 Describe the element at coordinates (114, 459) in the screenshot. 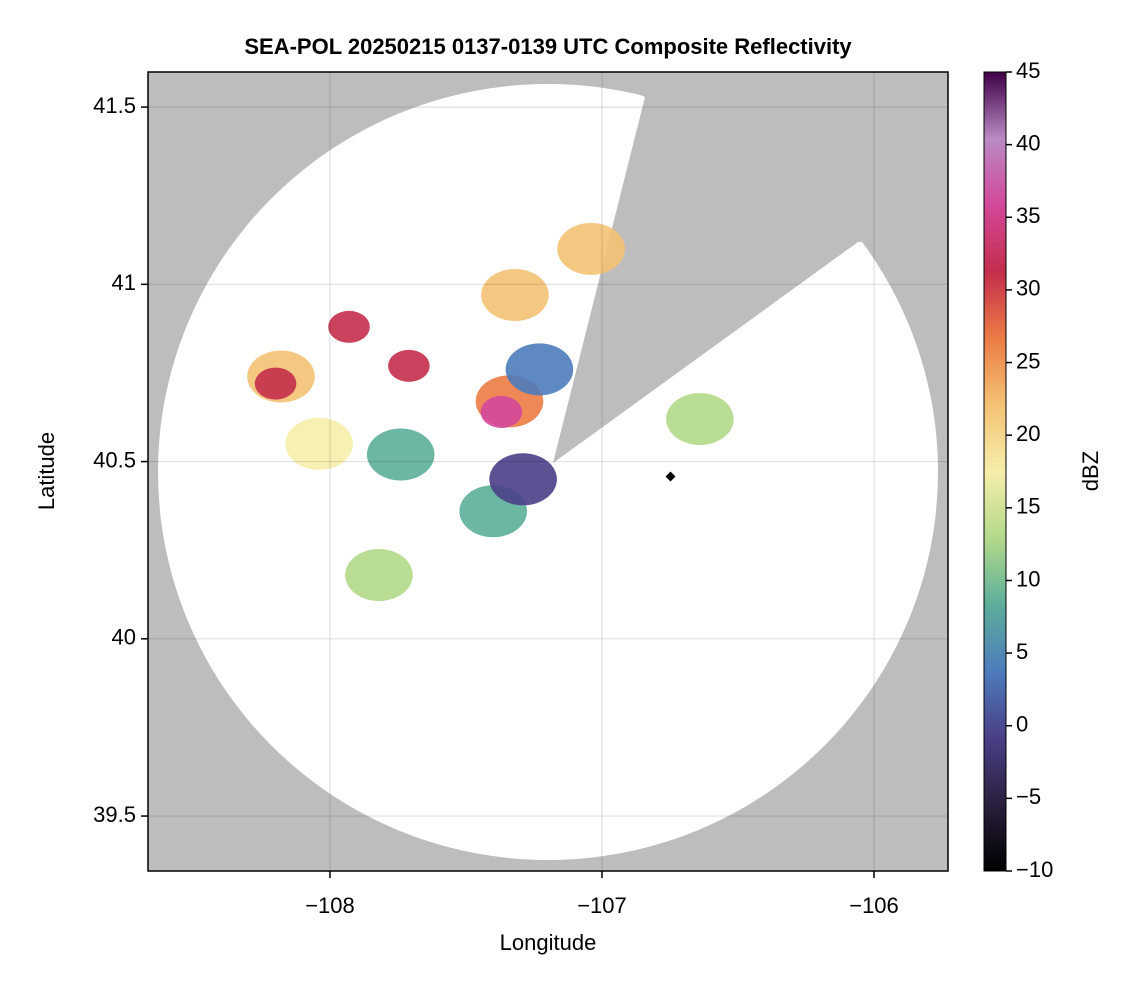

I see `y-tick-label: 40.5` at that location.